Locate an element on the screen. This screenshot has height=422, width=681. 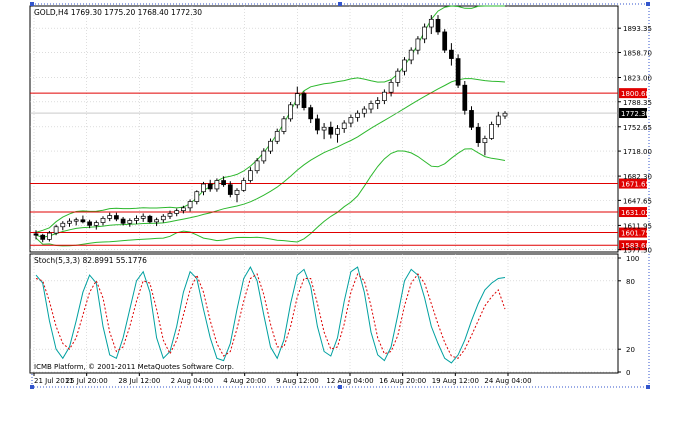
price-tick-label: 1718.00 is located at coordinates (637, 152).